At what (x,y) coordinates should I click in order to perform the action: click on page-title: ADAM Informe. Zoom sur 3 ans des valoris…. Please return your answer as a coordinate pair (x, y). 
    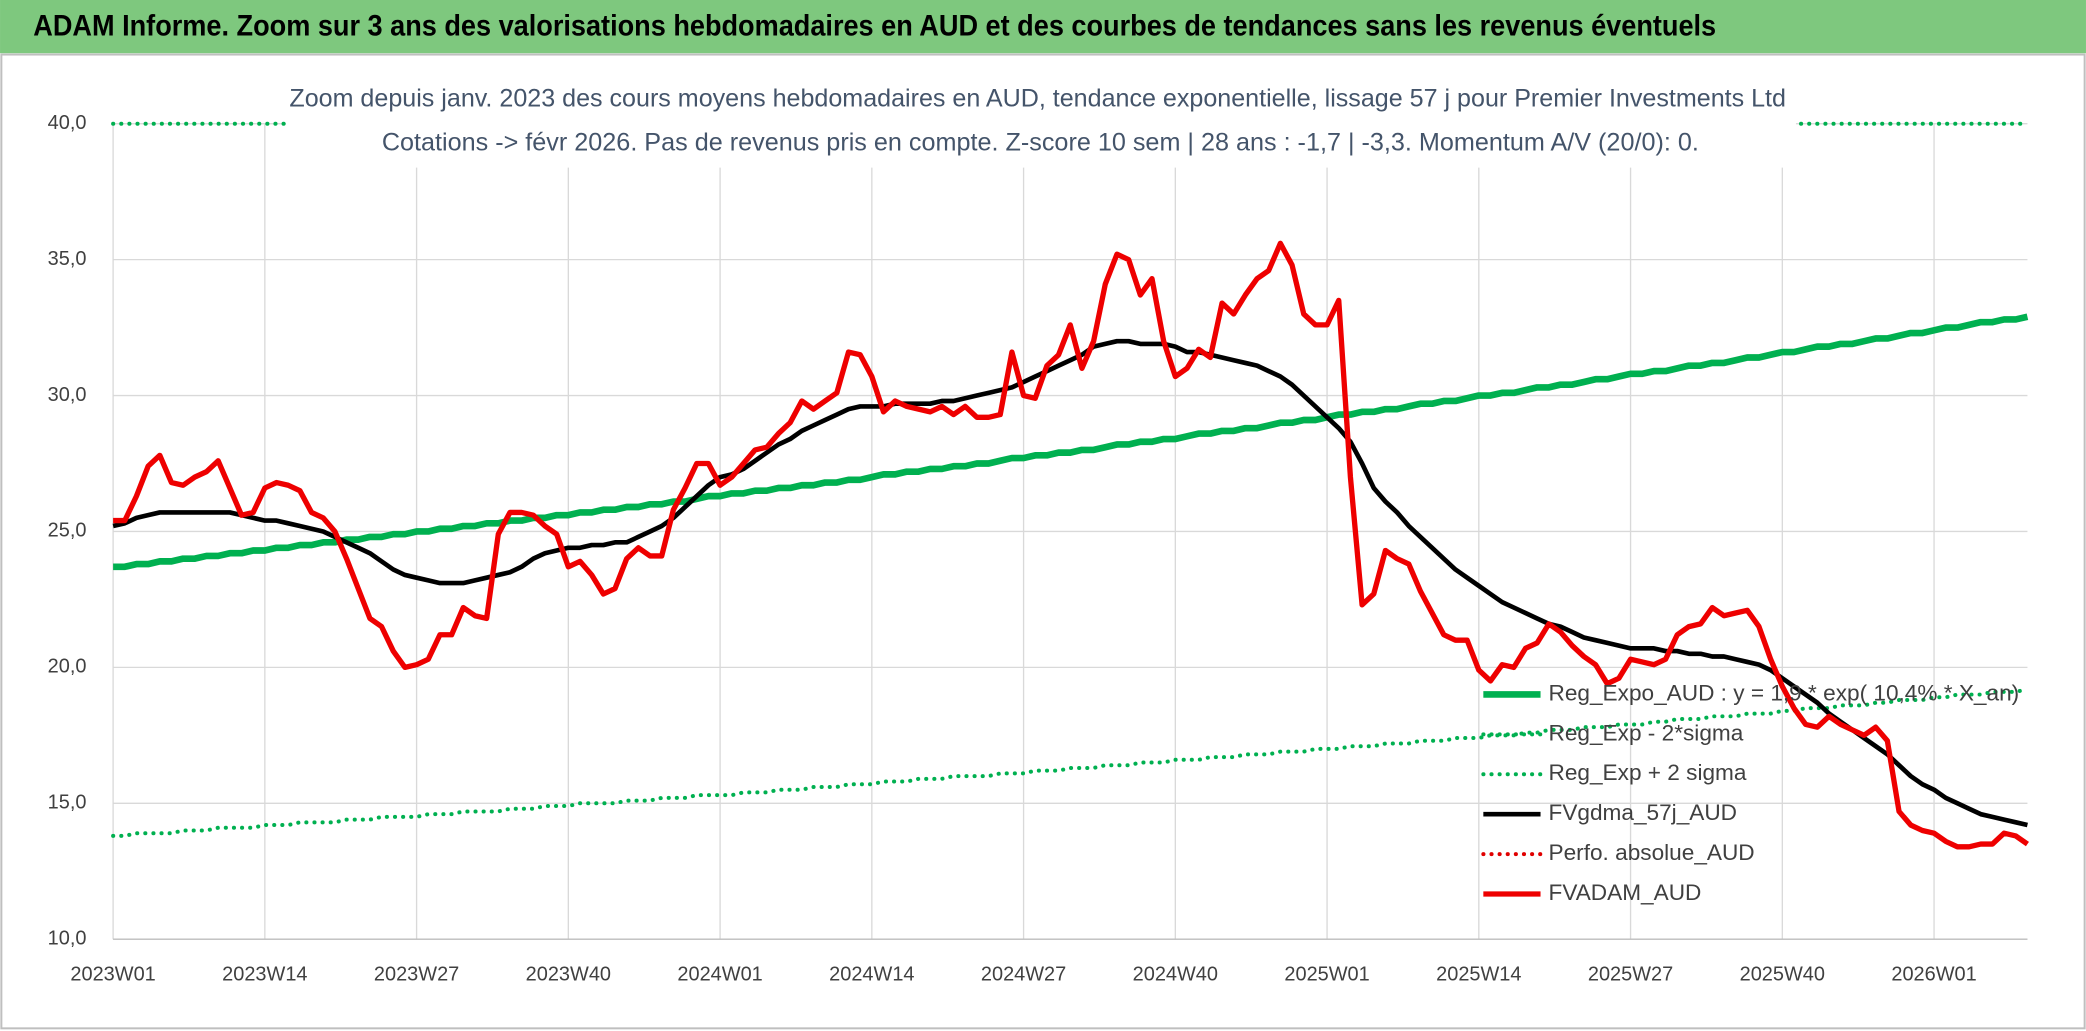
    Looking at the image, I should click on (874, 27).